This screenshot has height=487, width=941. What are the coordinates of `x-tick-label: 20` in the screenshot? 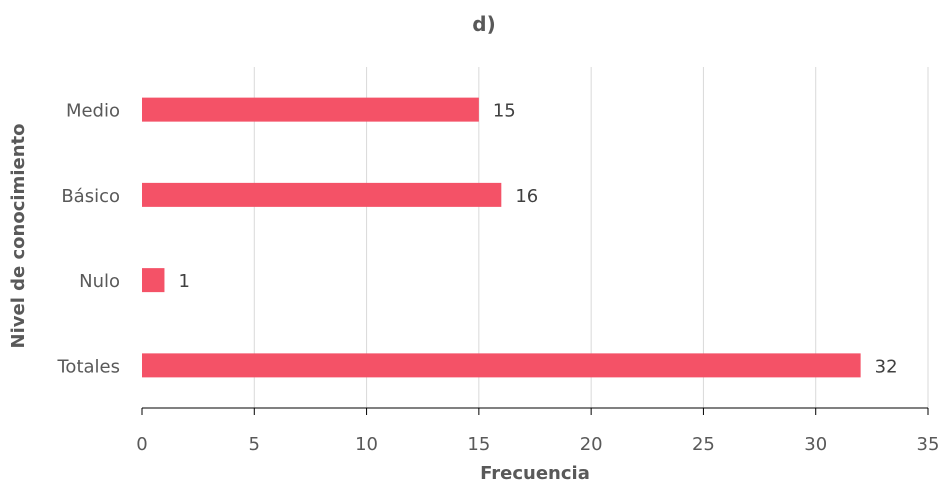 It's located at (591, 444).